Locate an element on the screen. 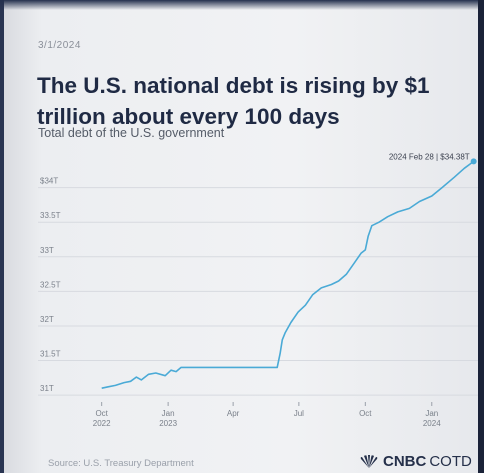  annotation-point is located at coordinates (473, 161).